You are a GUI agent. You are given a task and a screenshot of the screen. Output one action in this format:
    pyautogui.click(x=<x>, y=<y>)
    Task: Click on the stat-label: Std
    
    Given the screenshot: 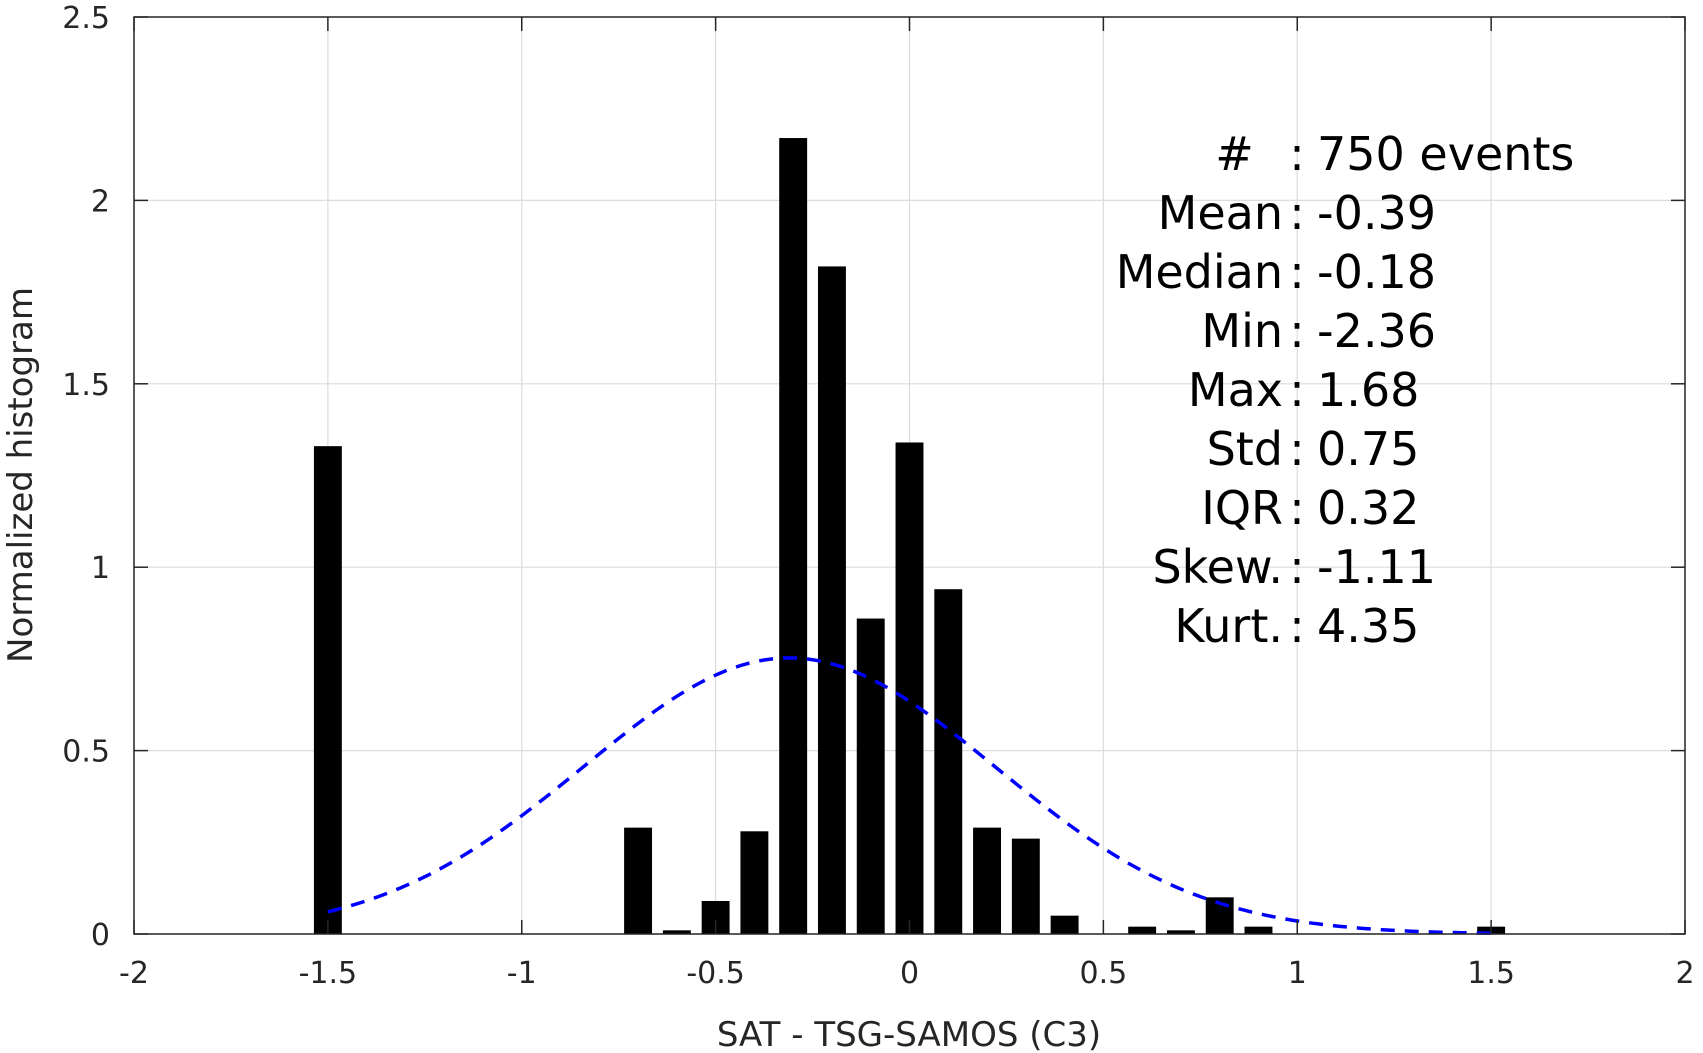 What is the action you would take?
    pyautogui.click(x=1245, y=449)
    